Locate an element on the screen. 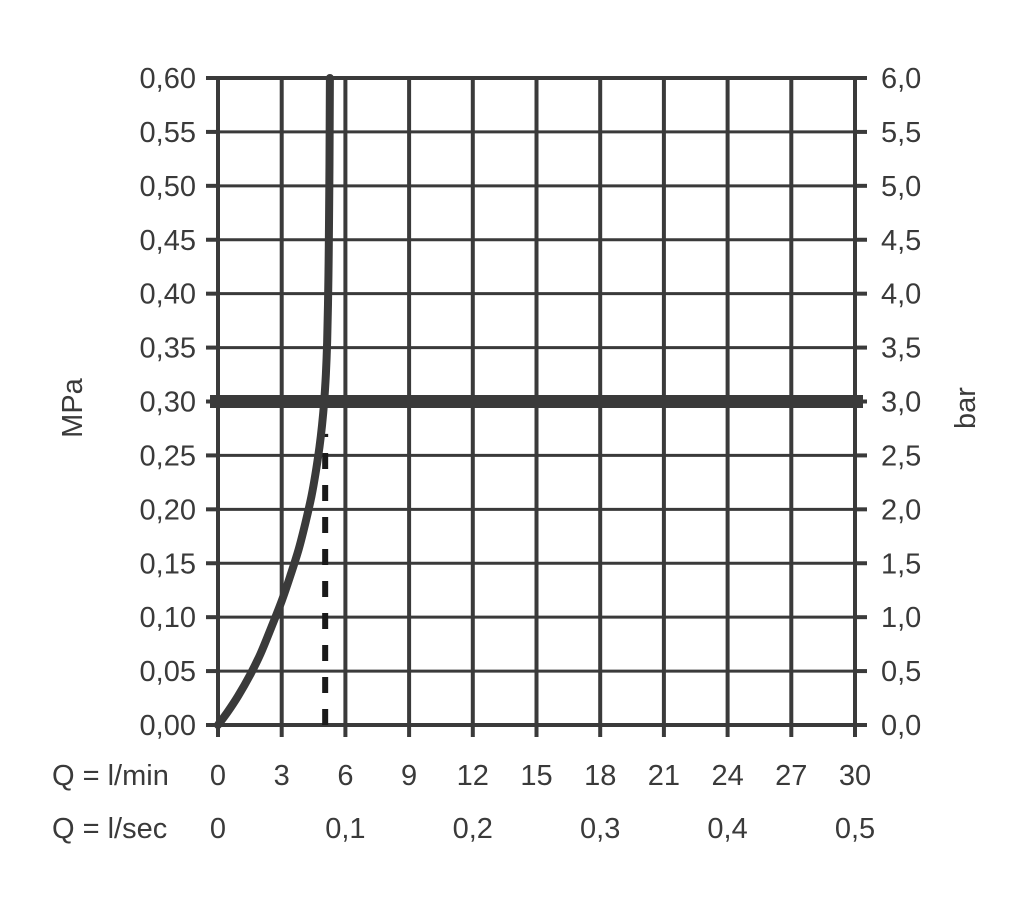  left-axis-tick-label: 0,40 is located at coordinates (168, 295).